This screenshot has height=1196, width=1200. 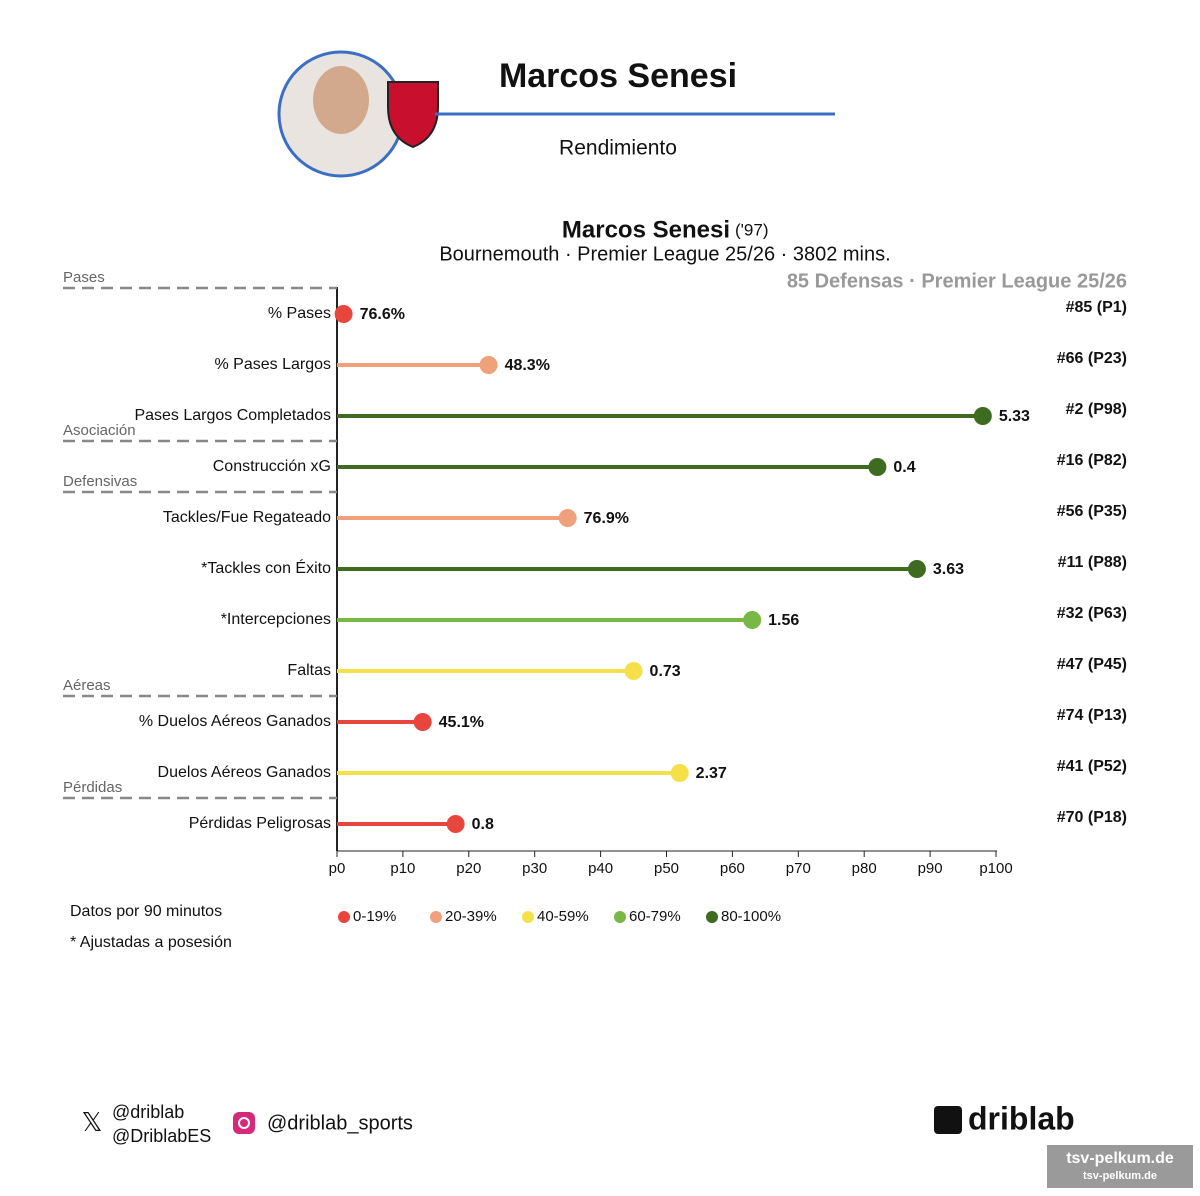 What do you see at coordinates (606, 518) in the screenshot?
I see `stat-label: 76.9%` at bounding box center [606, 518].